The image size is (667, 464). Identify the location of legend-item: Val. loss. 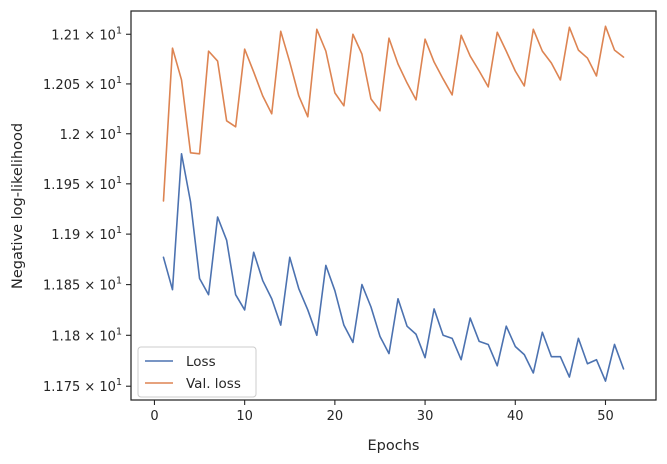
(193, 384).